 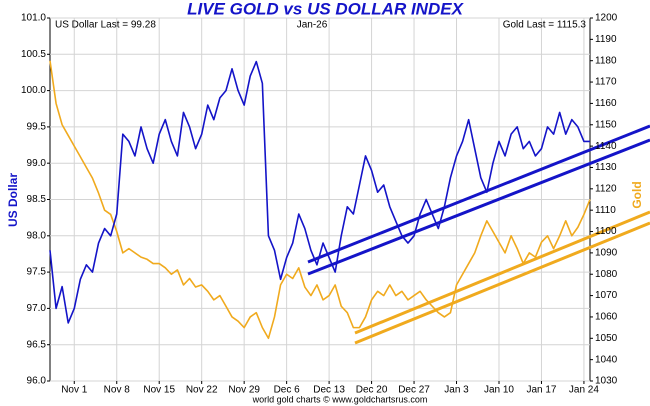 I want to click on y2-tick-label: 1130, so click(x=606, y=167).